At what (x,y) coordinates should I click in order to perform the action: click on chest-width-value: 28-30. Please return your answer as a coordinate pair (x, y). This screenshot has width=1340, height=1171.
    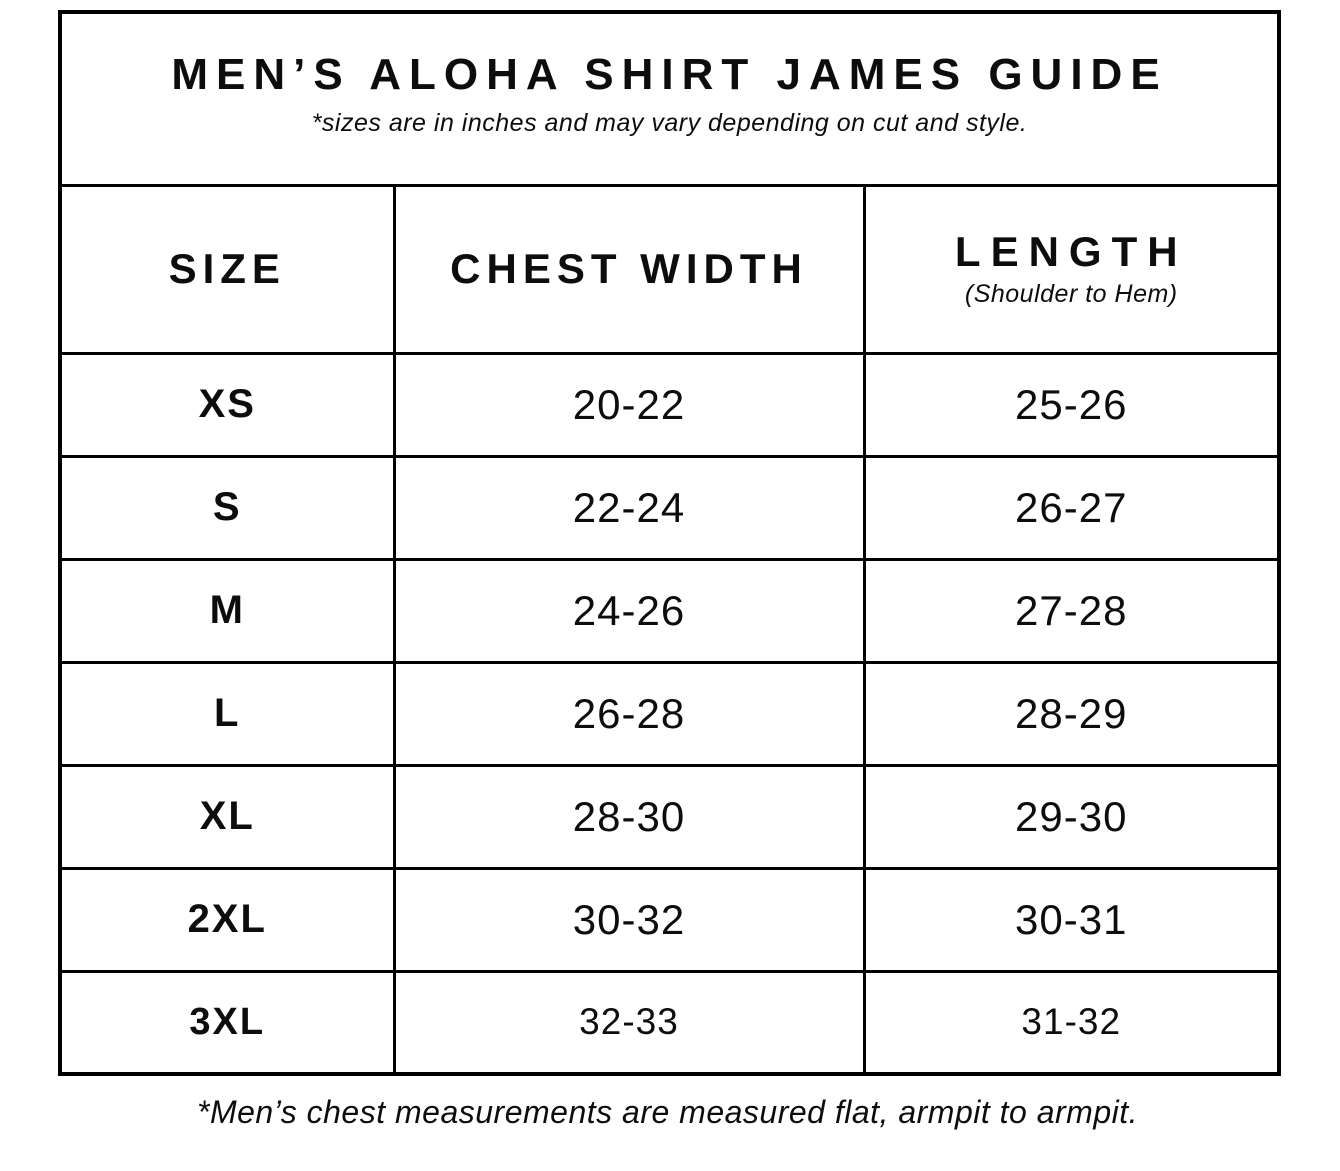
    Looking at the image, I should click on (629, 816).